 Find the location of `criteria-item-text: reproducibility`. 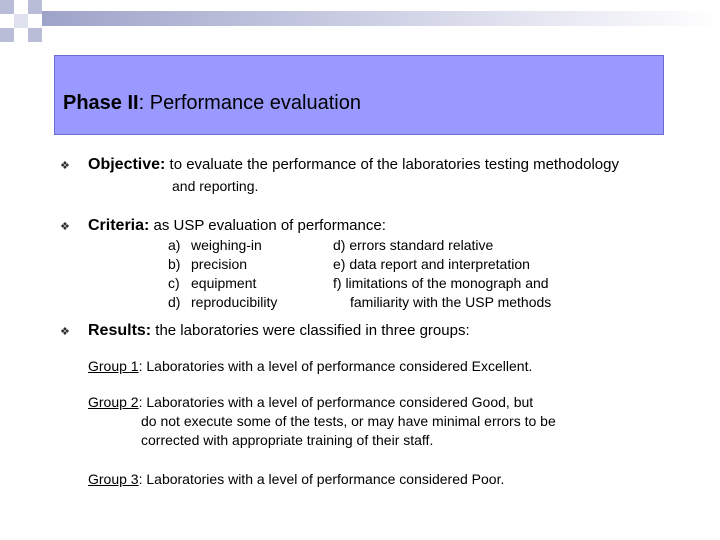

criteria-item-text: reproducibility is located at coordinates (234, 302).